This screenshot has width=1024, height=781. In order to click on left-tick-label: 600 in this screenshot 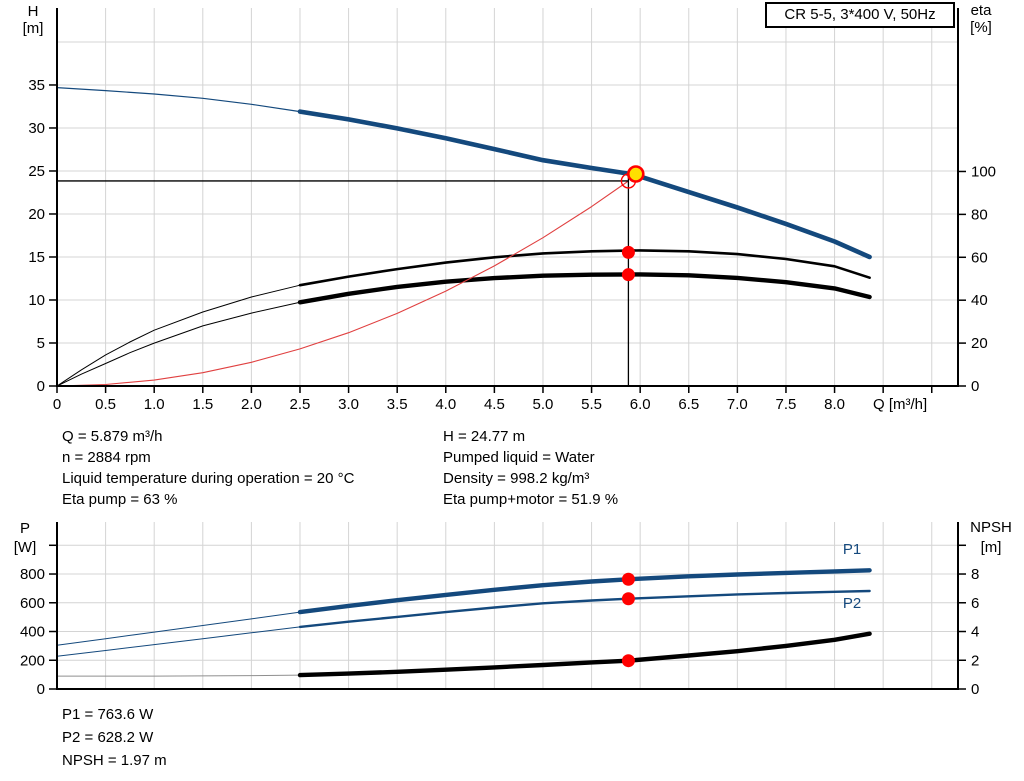, I will do `click(32, 603)`.